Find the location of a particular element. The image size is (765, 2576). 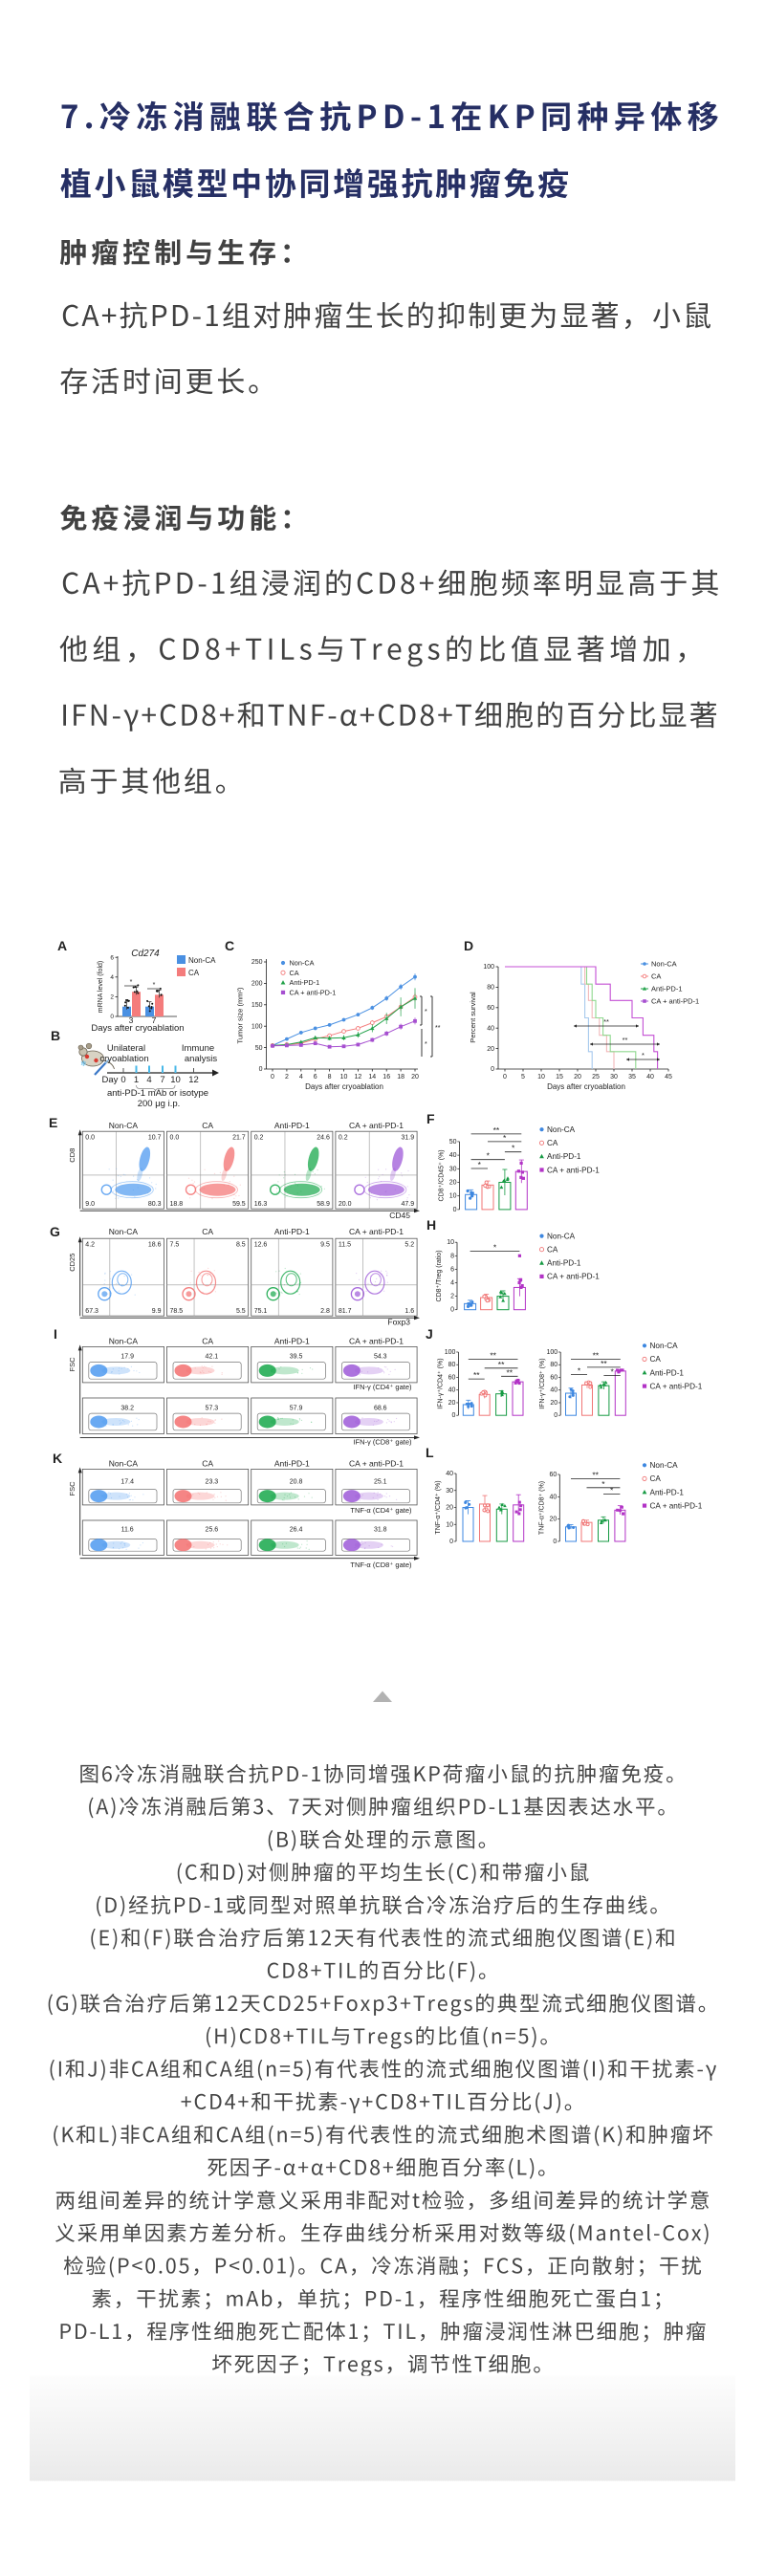

svg-text: 2.8 is located at coordinates (325, 1311).